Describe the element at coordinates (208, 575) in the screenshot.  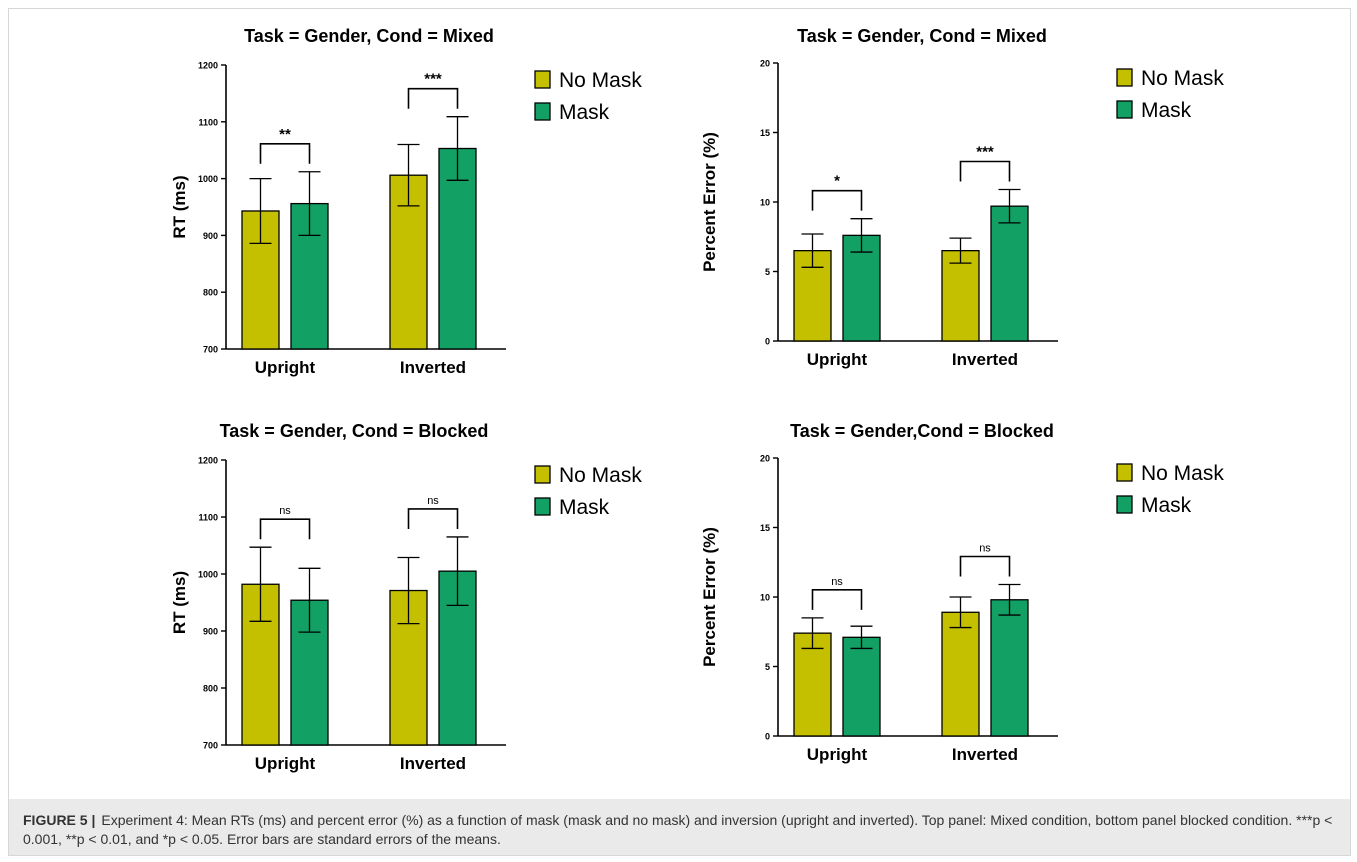
I see `chart3-ytick-label-3: 1000` at that location.